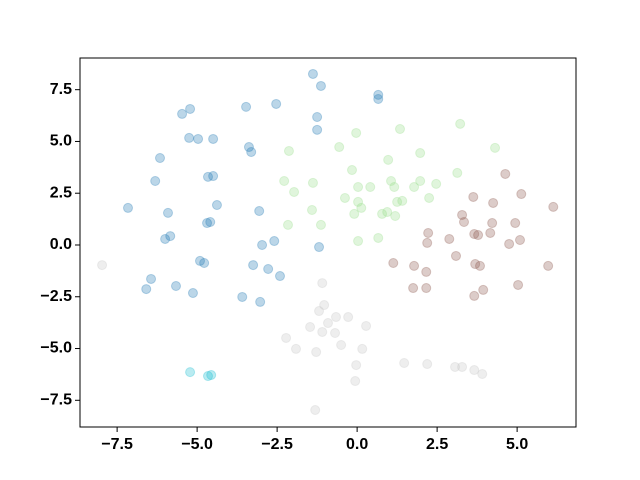 The height and width of the screenshot is (480, 640). Describe the element at coordinates (197, 444) in the screenshot. I see `x-tick-label: −5.0` at that location.